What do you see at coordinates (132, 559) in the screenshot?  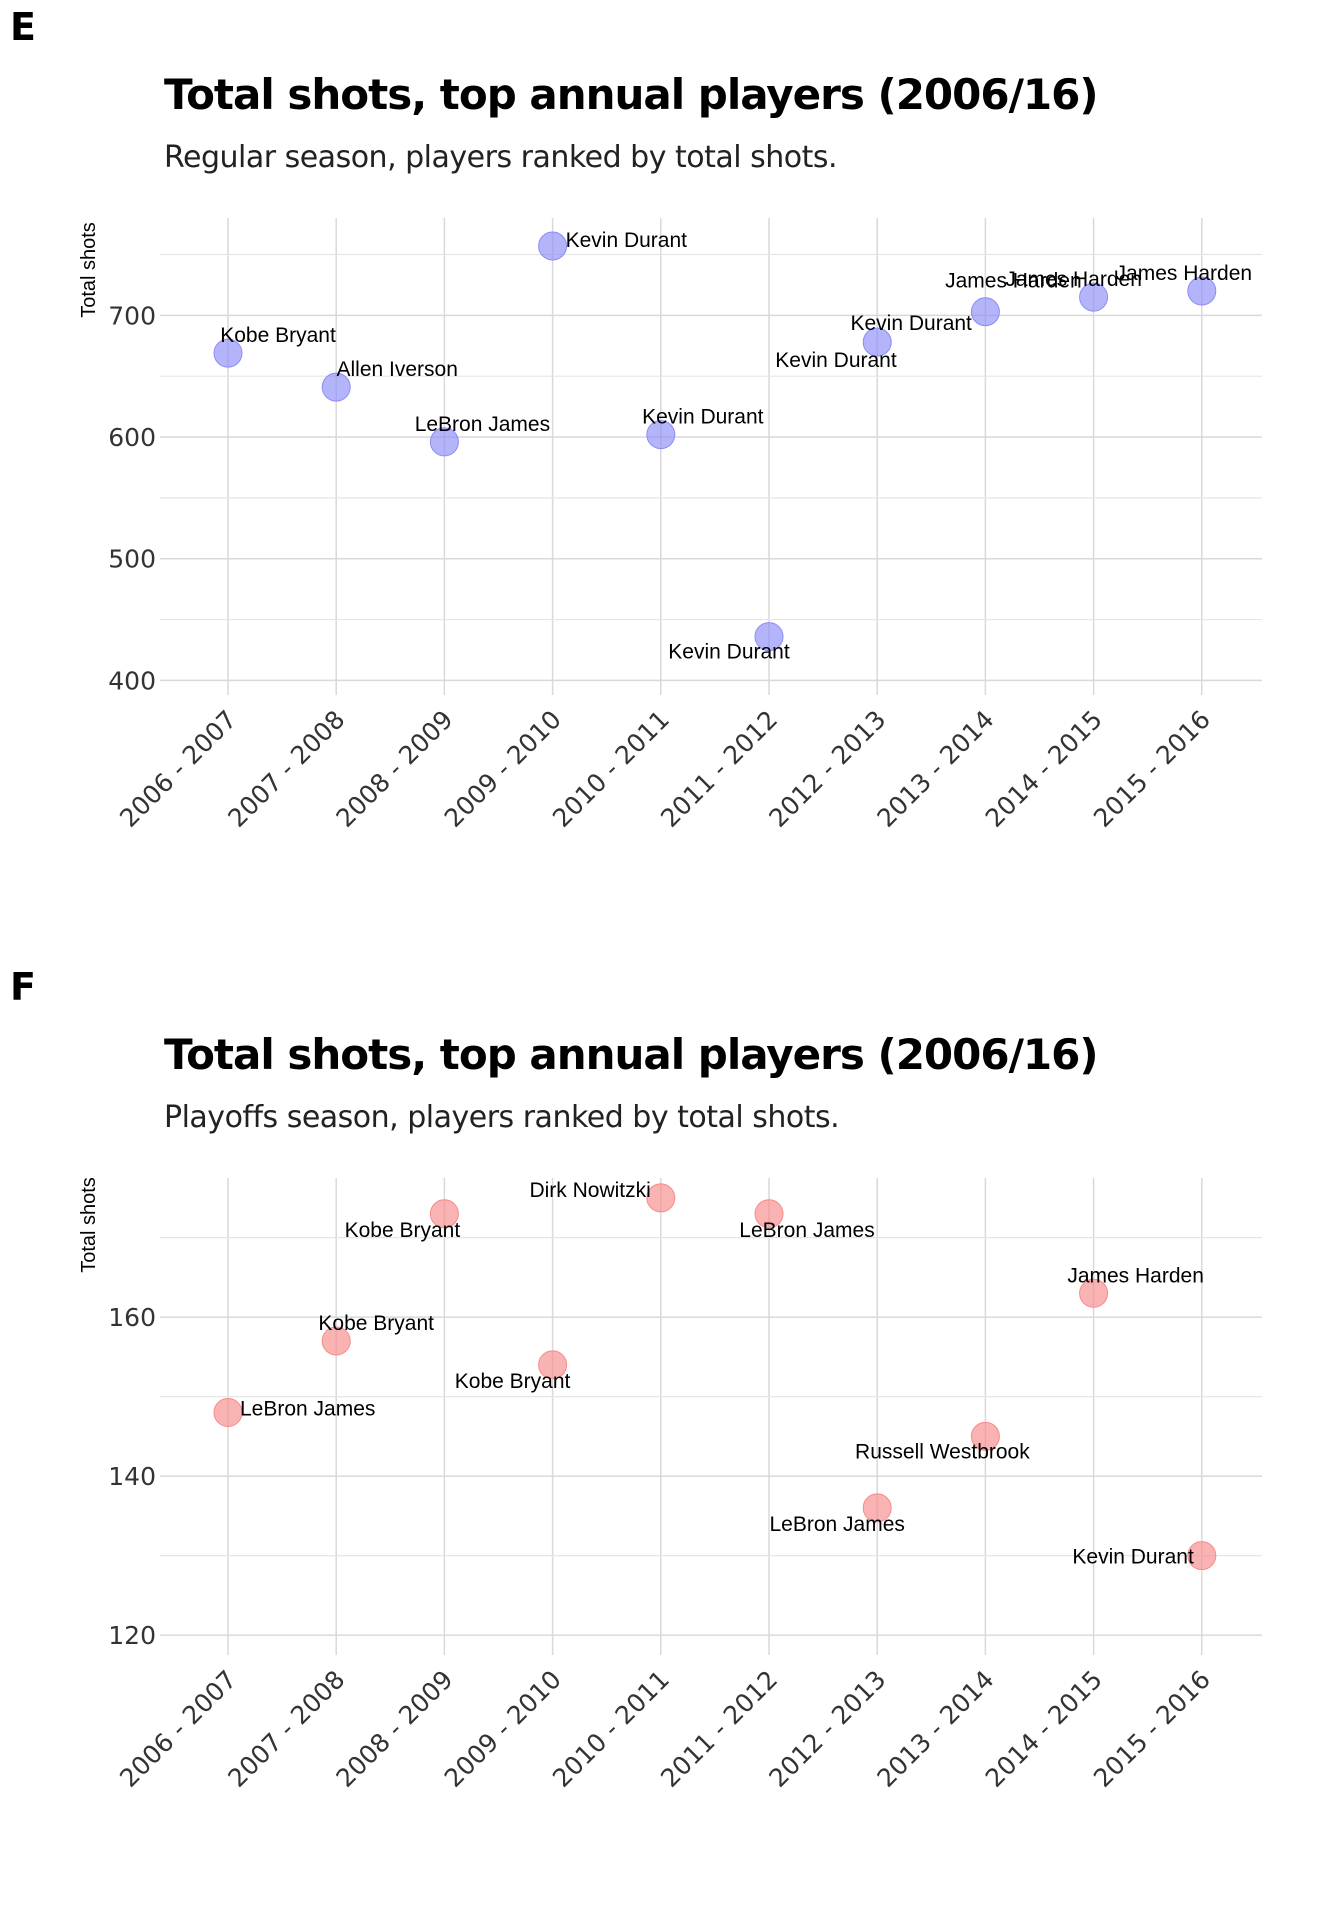 I see `y-tick-label: 500` at bounding box center [132, 559].